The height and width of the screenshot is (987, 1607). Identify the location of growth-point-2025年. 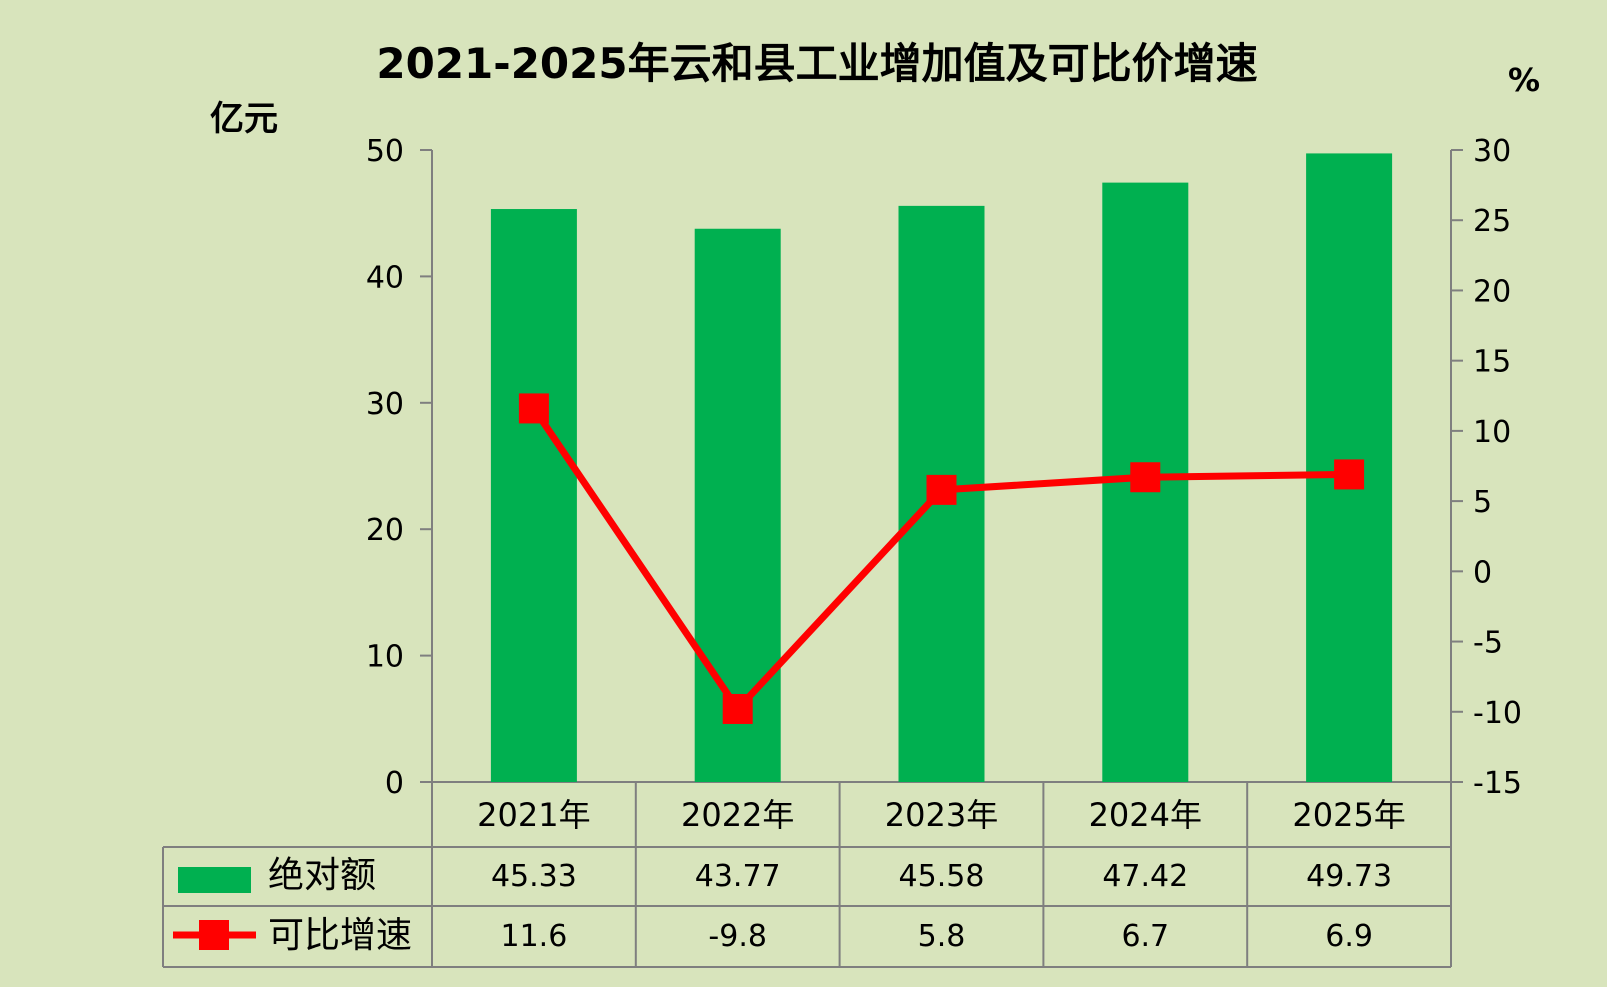
(1349, 474).